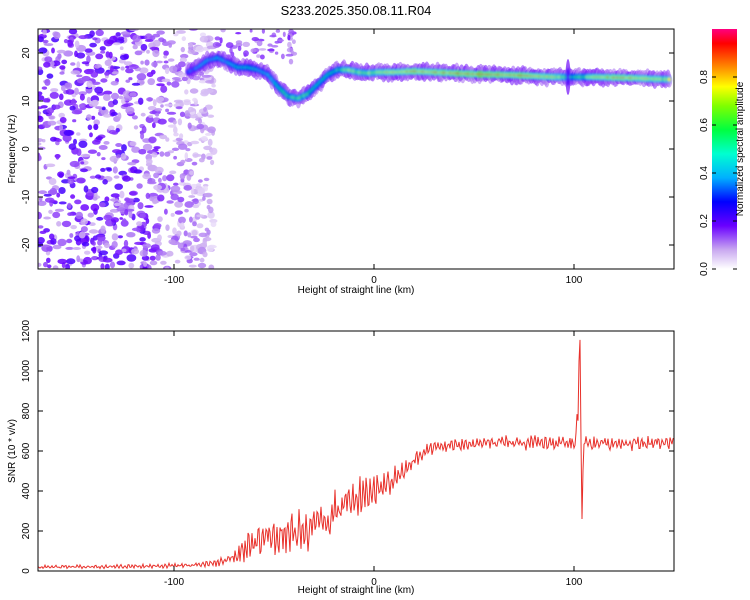 Image resolution: width=750 pixels, height=600 pixels. Describe the element at coordinates (26, 410) in the screenshot. I see `snr-ytick-label: 800` at that location.